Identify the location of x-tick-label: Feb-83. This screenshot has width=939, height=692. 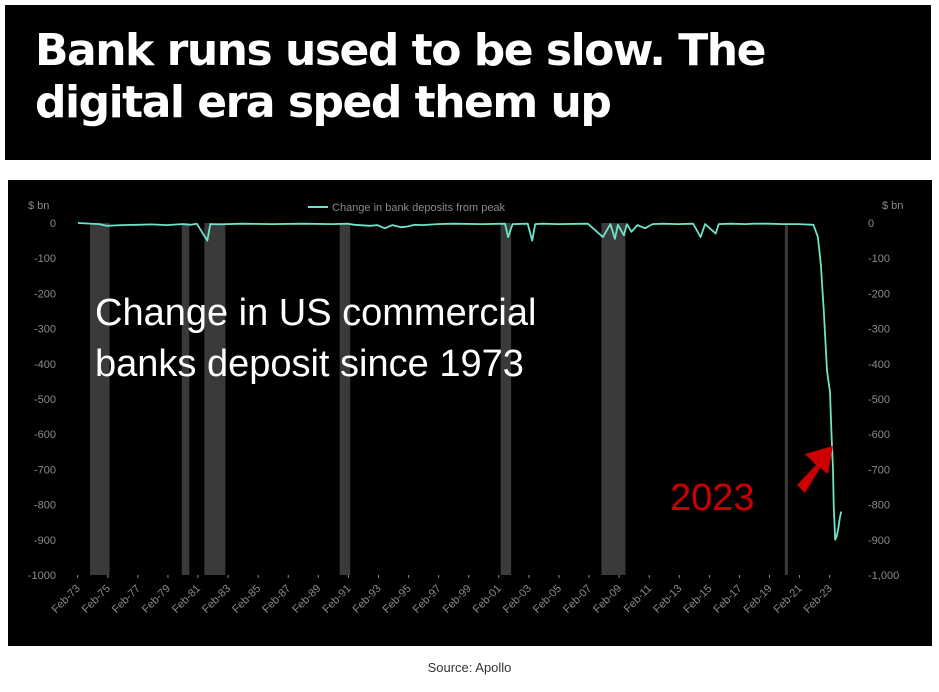
(216, 599).